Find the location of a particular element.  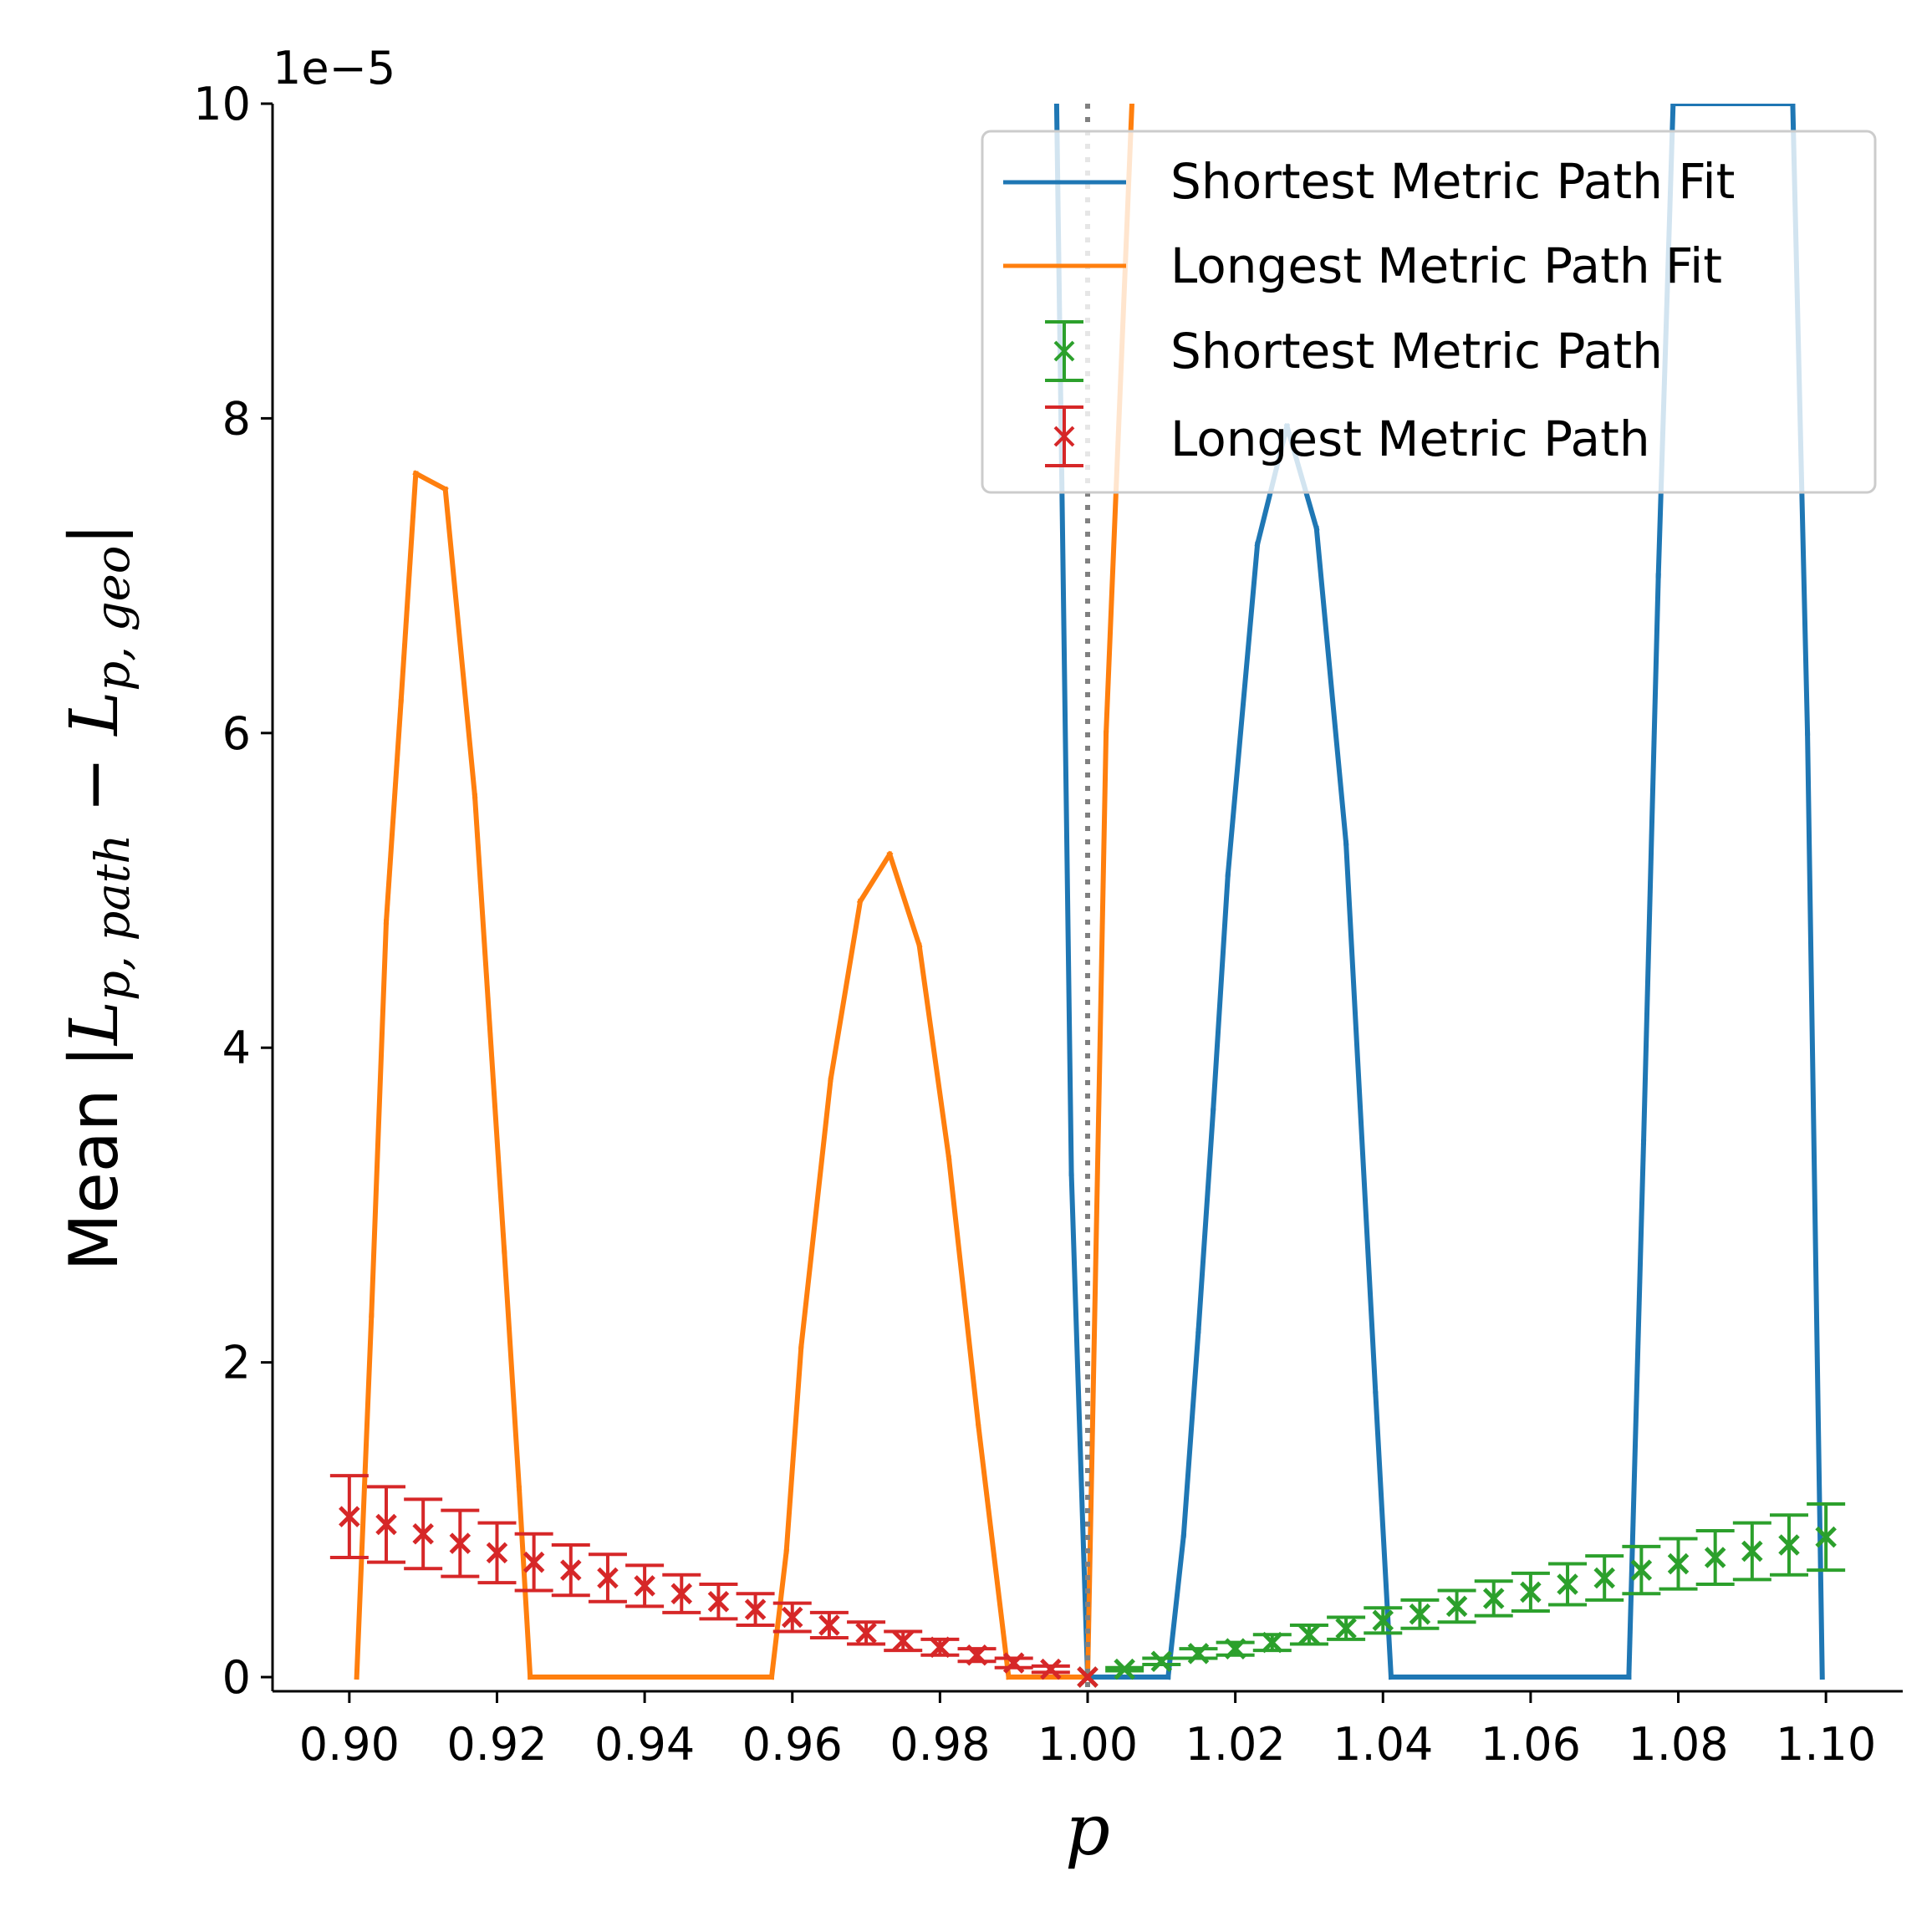

y-tick-label: 10 is located at coordinates (222, 104).